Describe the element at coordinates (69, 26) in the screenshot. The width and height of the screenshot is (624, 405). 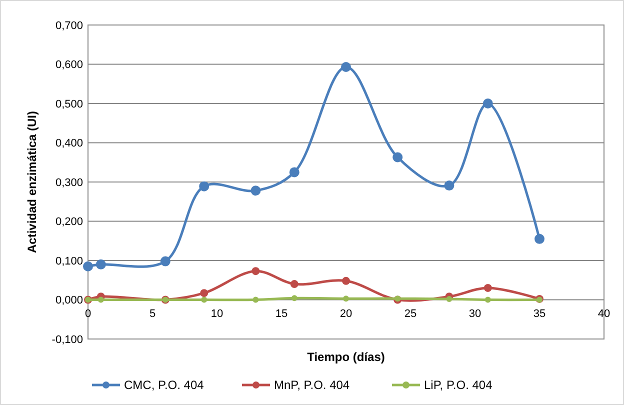
I see `y-tick-label: 0,700` at that location.